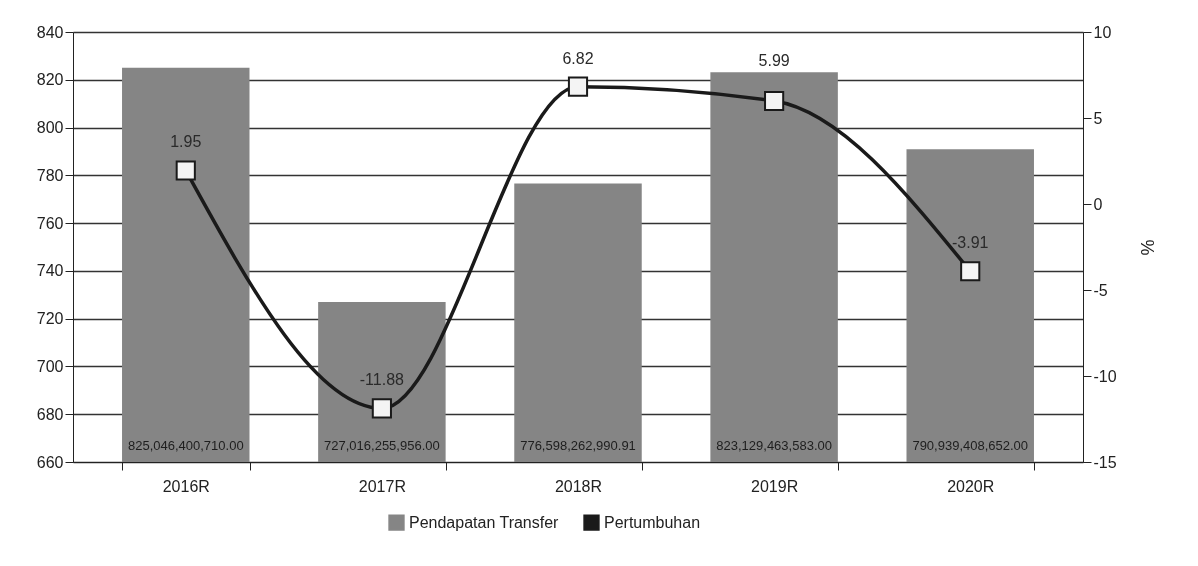 The image size is (1198, 566). What do you see at coordinates (50, 32) in the screenshot?
I see `y-tick-label: 840` at bounding box center [50, 32].